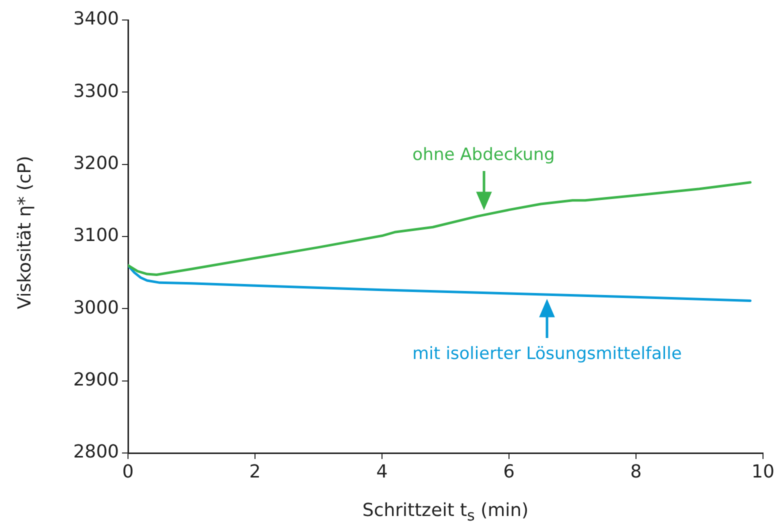  I want to click on x-tick-label: 10, so click(763, 471).